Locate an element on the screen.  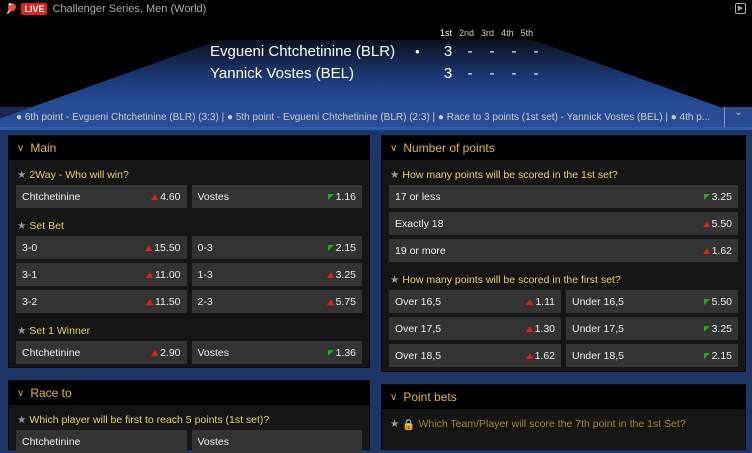
odds-button: Chtchetinine 4.60 is located at coordinates (101, 196).